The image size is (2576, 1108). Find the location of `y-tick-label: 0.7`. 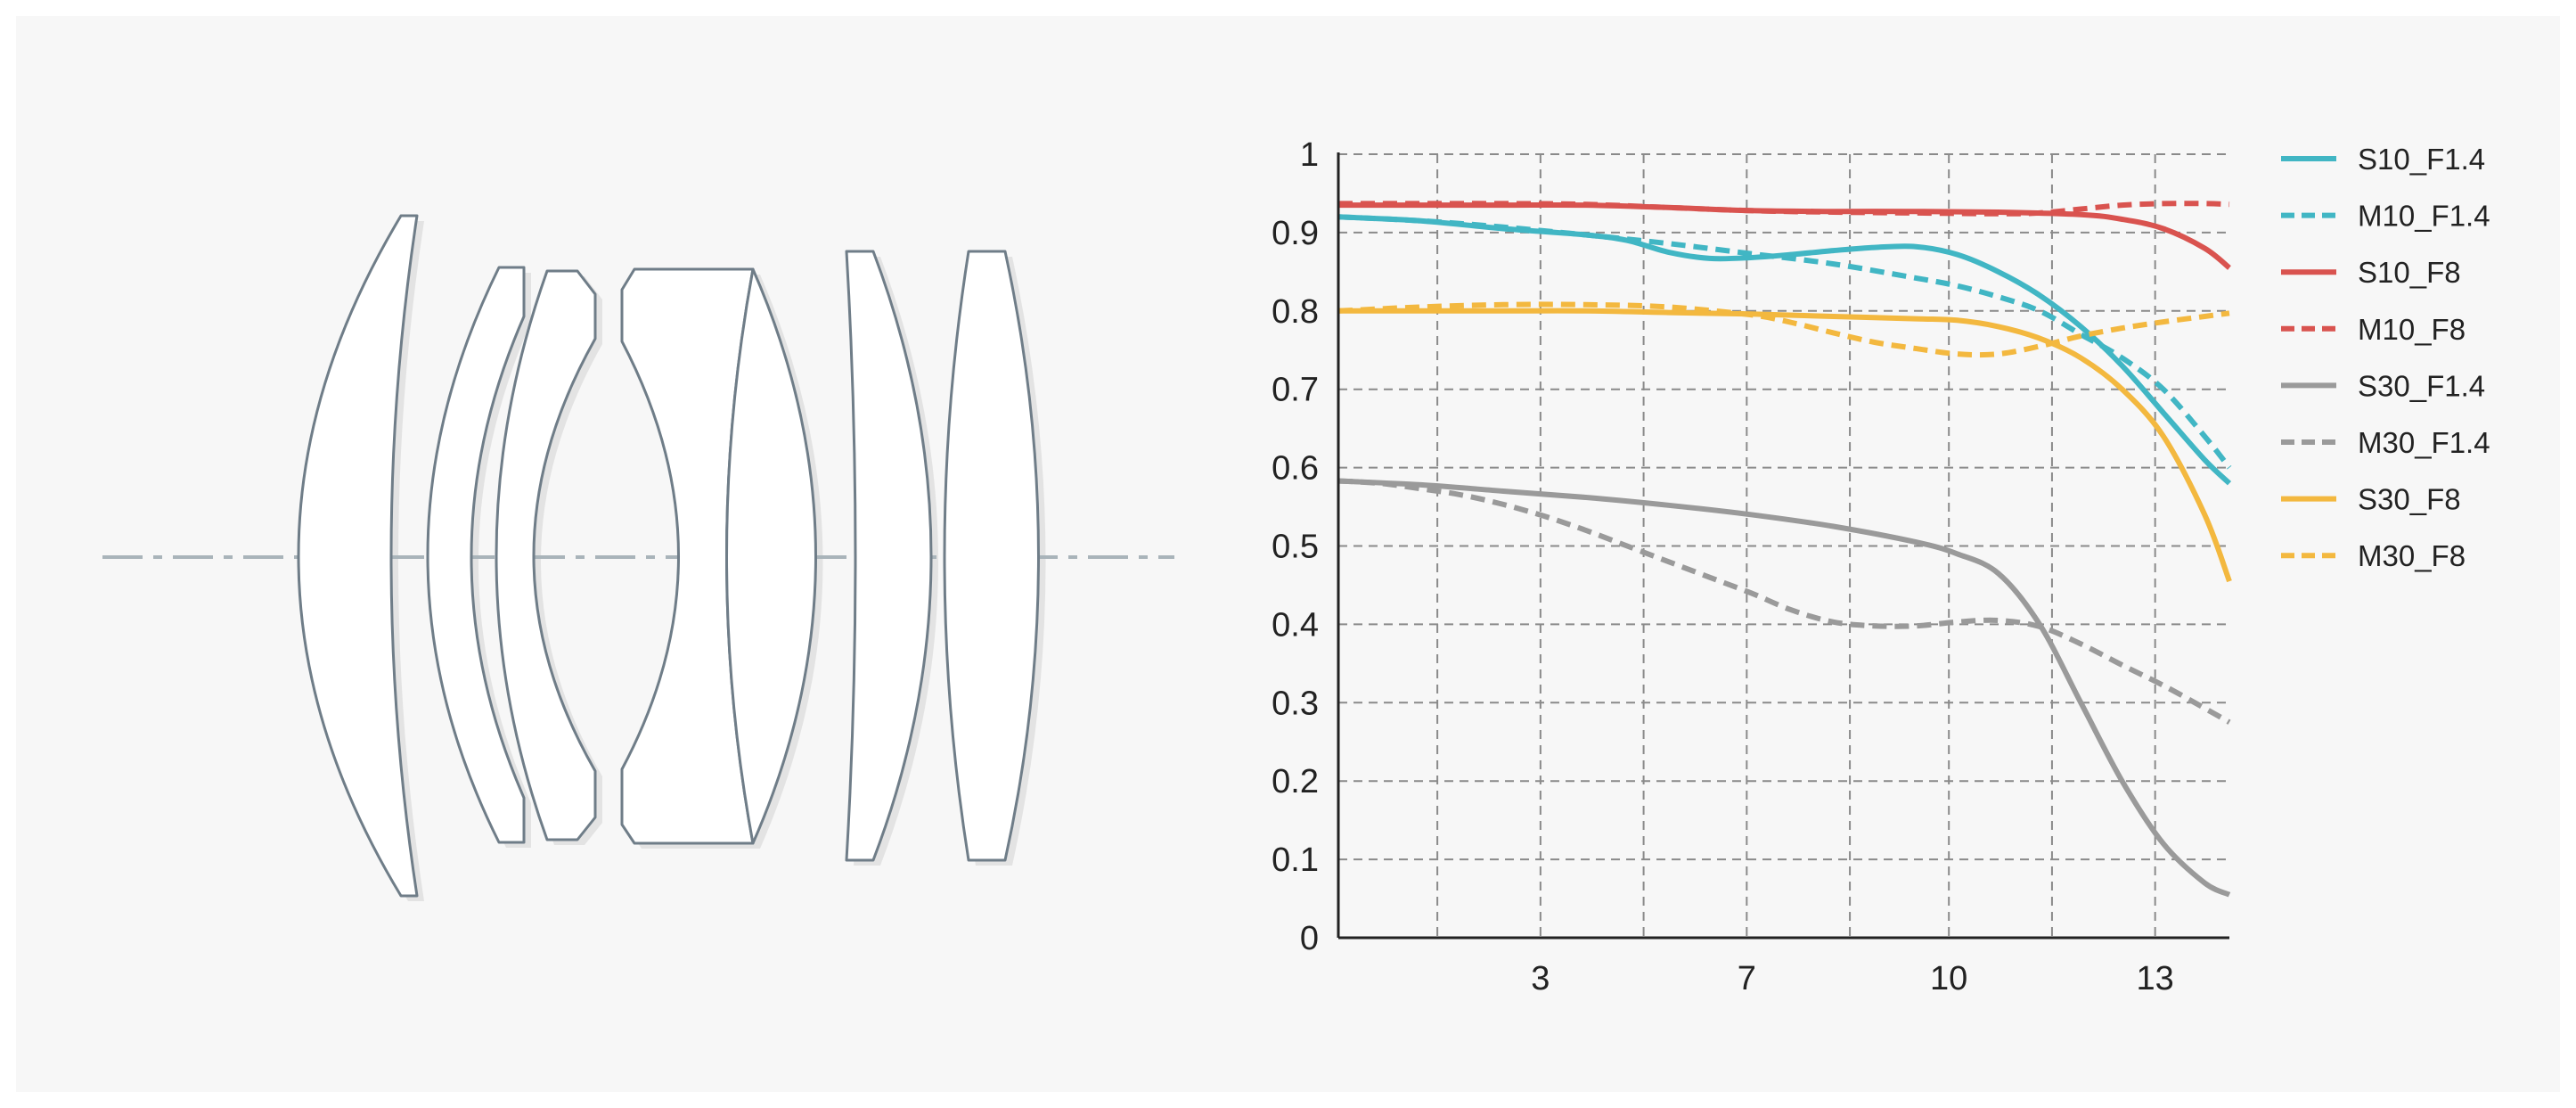

y-tick-label: 0.7 is located at coordinates (1295, 390).